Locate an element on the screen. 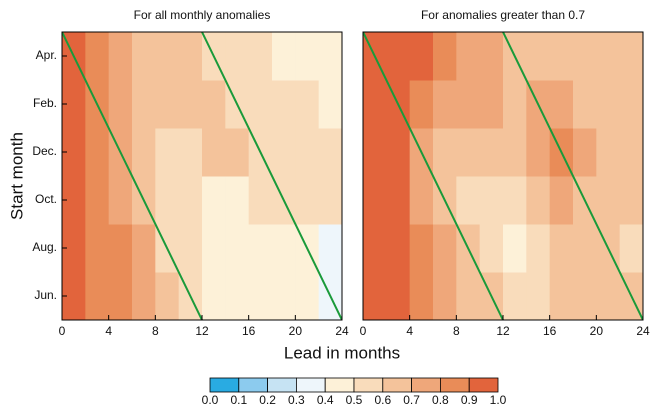  panel-title: For anomalies greater than 0.7 is located at coordinates (503, 15).